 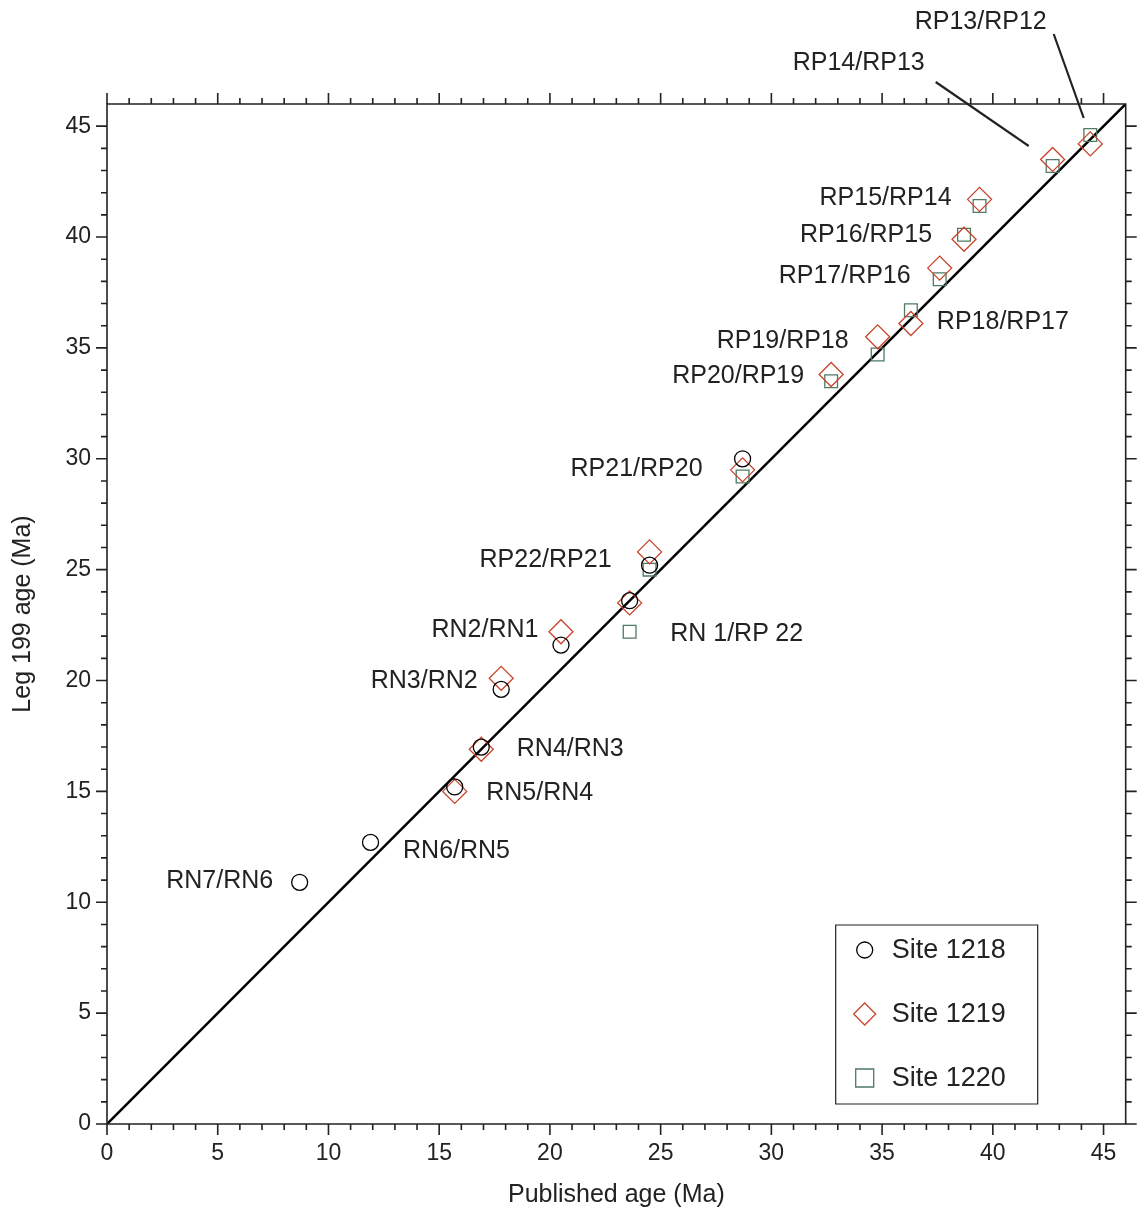 I want to click on annotation: RN 1/RP 22, so click(x=737, y=631).